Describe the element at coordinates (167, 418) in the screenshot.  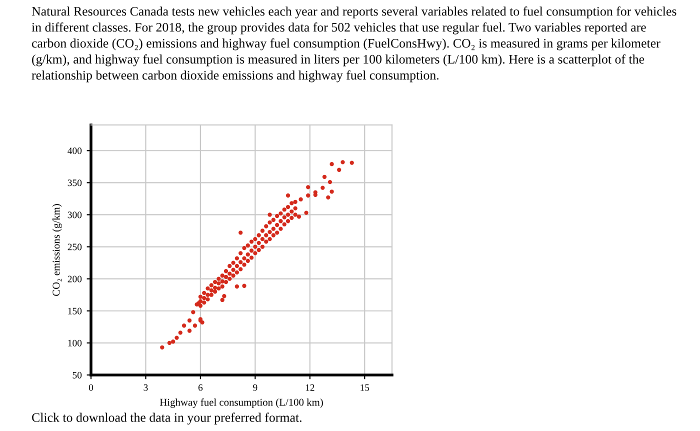
I see `text: Click to download the data in your preferred format.` at that location.